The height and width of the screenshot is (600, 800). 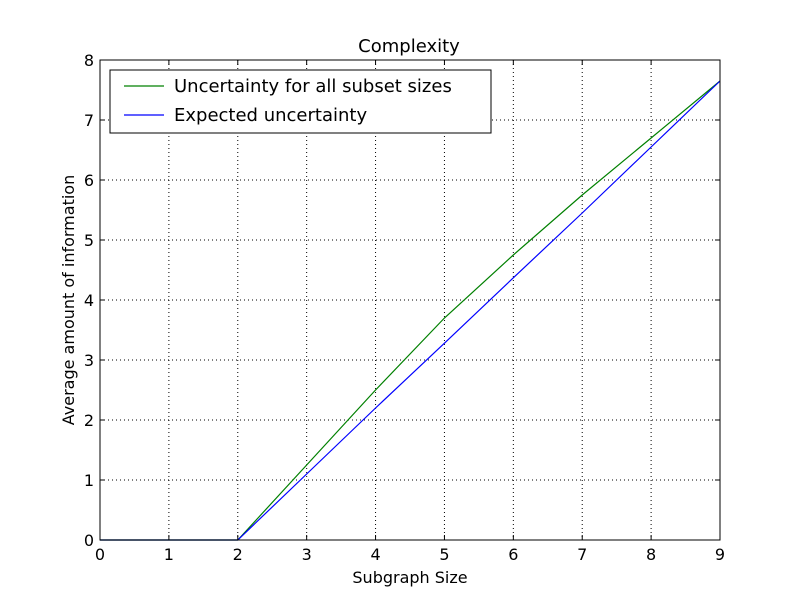 I want to click on x-tick-label: 7, so click(x=582, y=554).